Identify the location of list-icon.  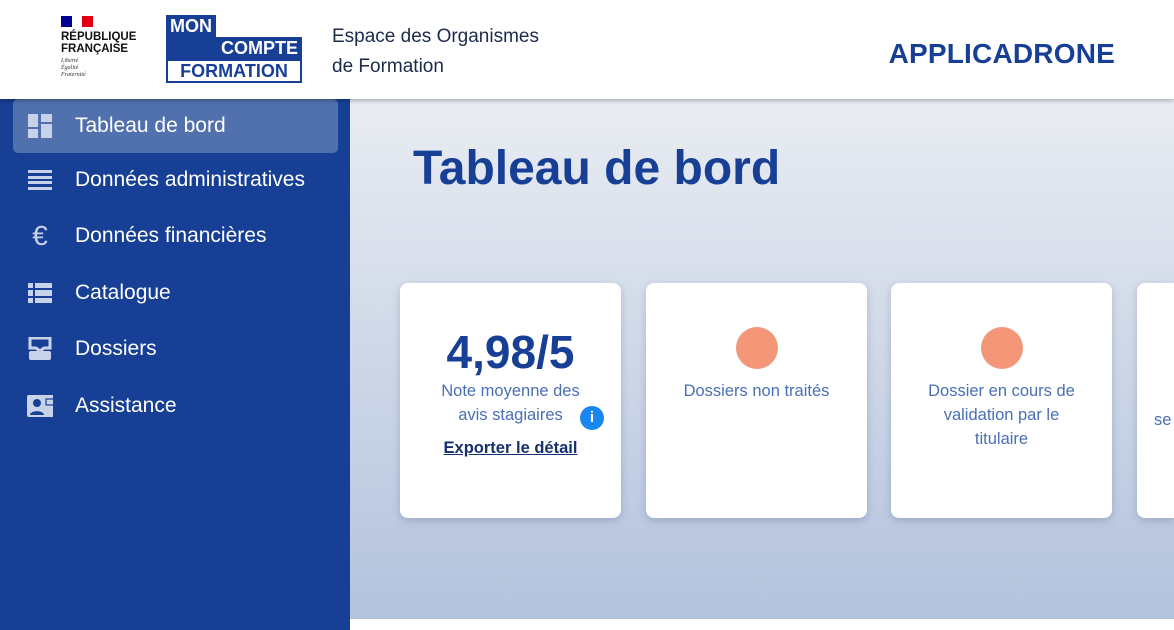
(40, 180).